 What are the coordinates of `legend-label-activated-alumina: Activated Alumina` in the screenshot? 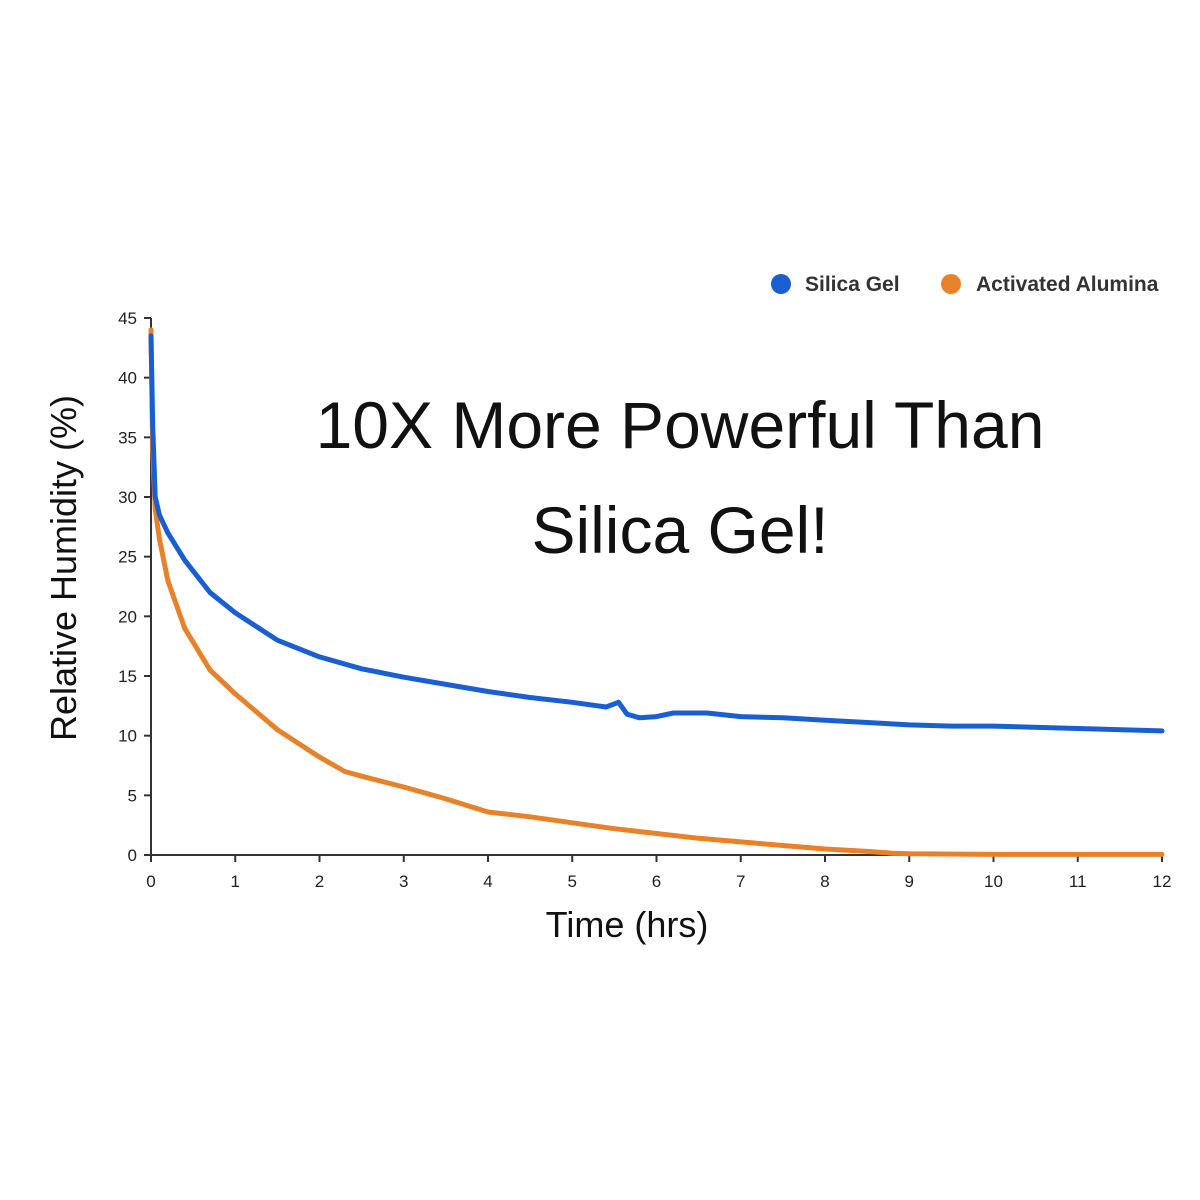 It's located at (1067, 284).